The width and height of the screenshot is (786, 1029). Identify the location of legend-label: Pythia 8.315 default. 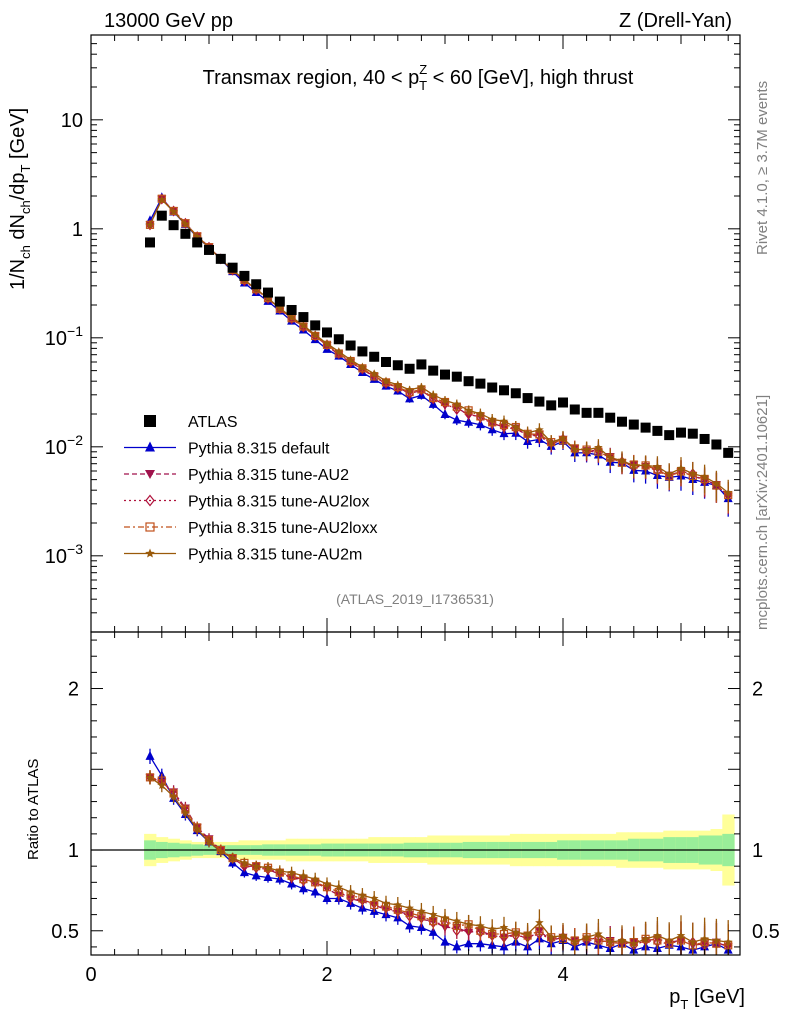
(259, 449).